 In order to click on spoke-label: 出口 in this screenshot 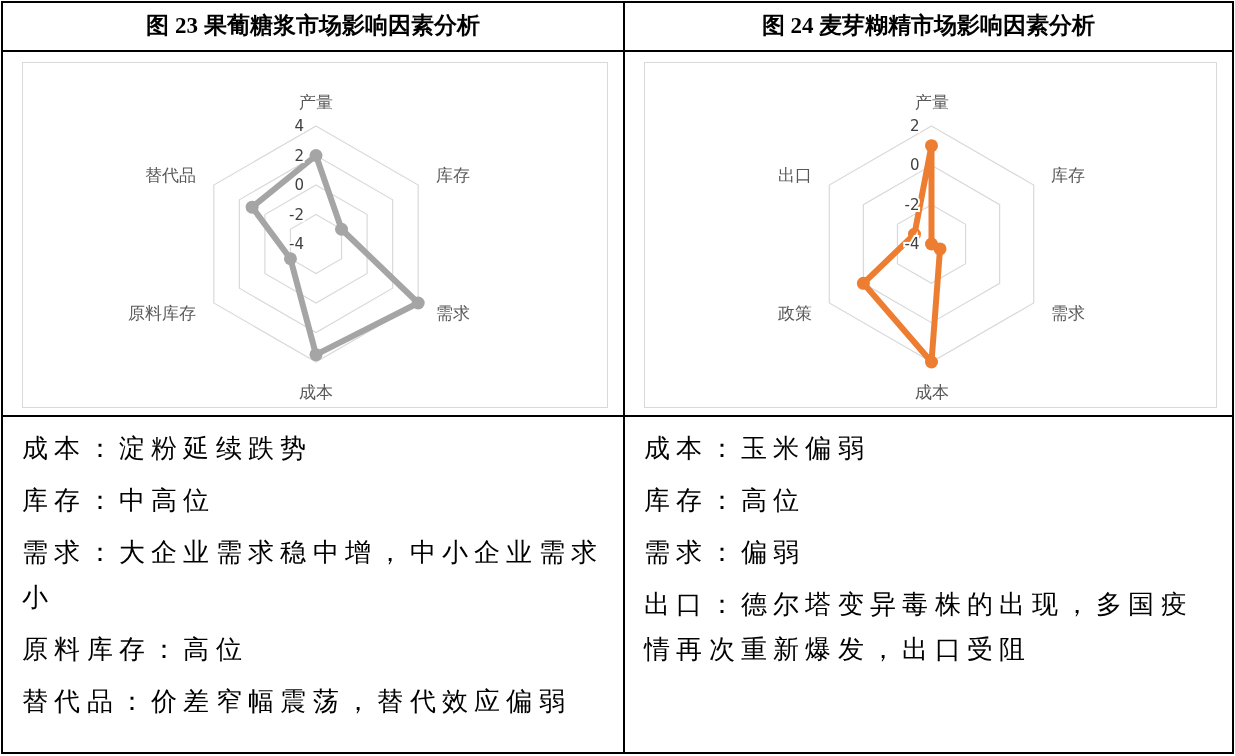, I will do `click(794, 175)`.